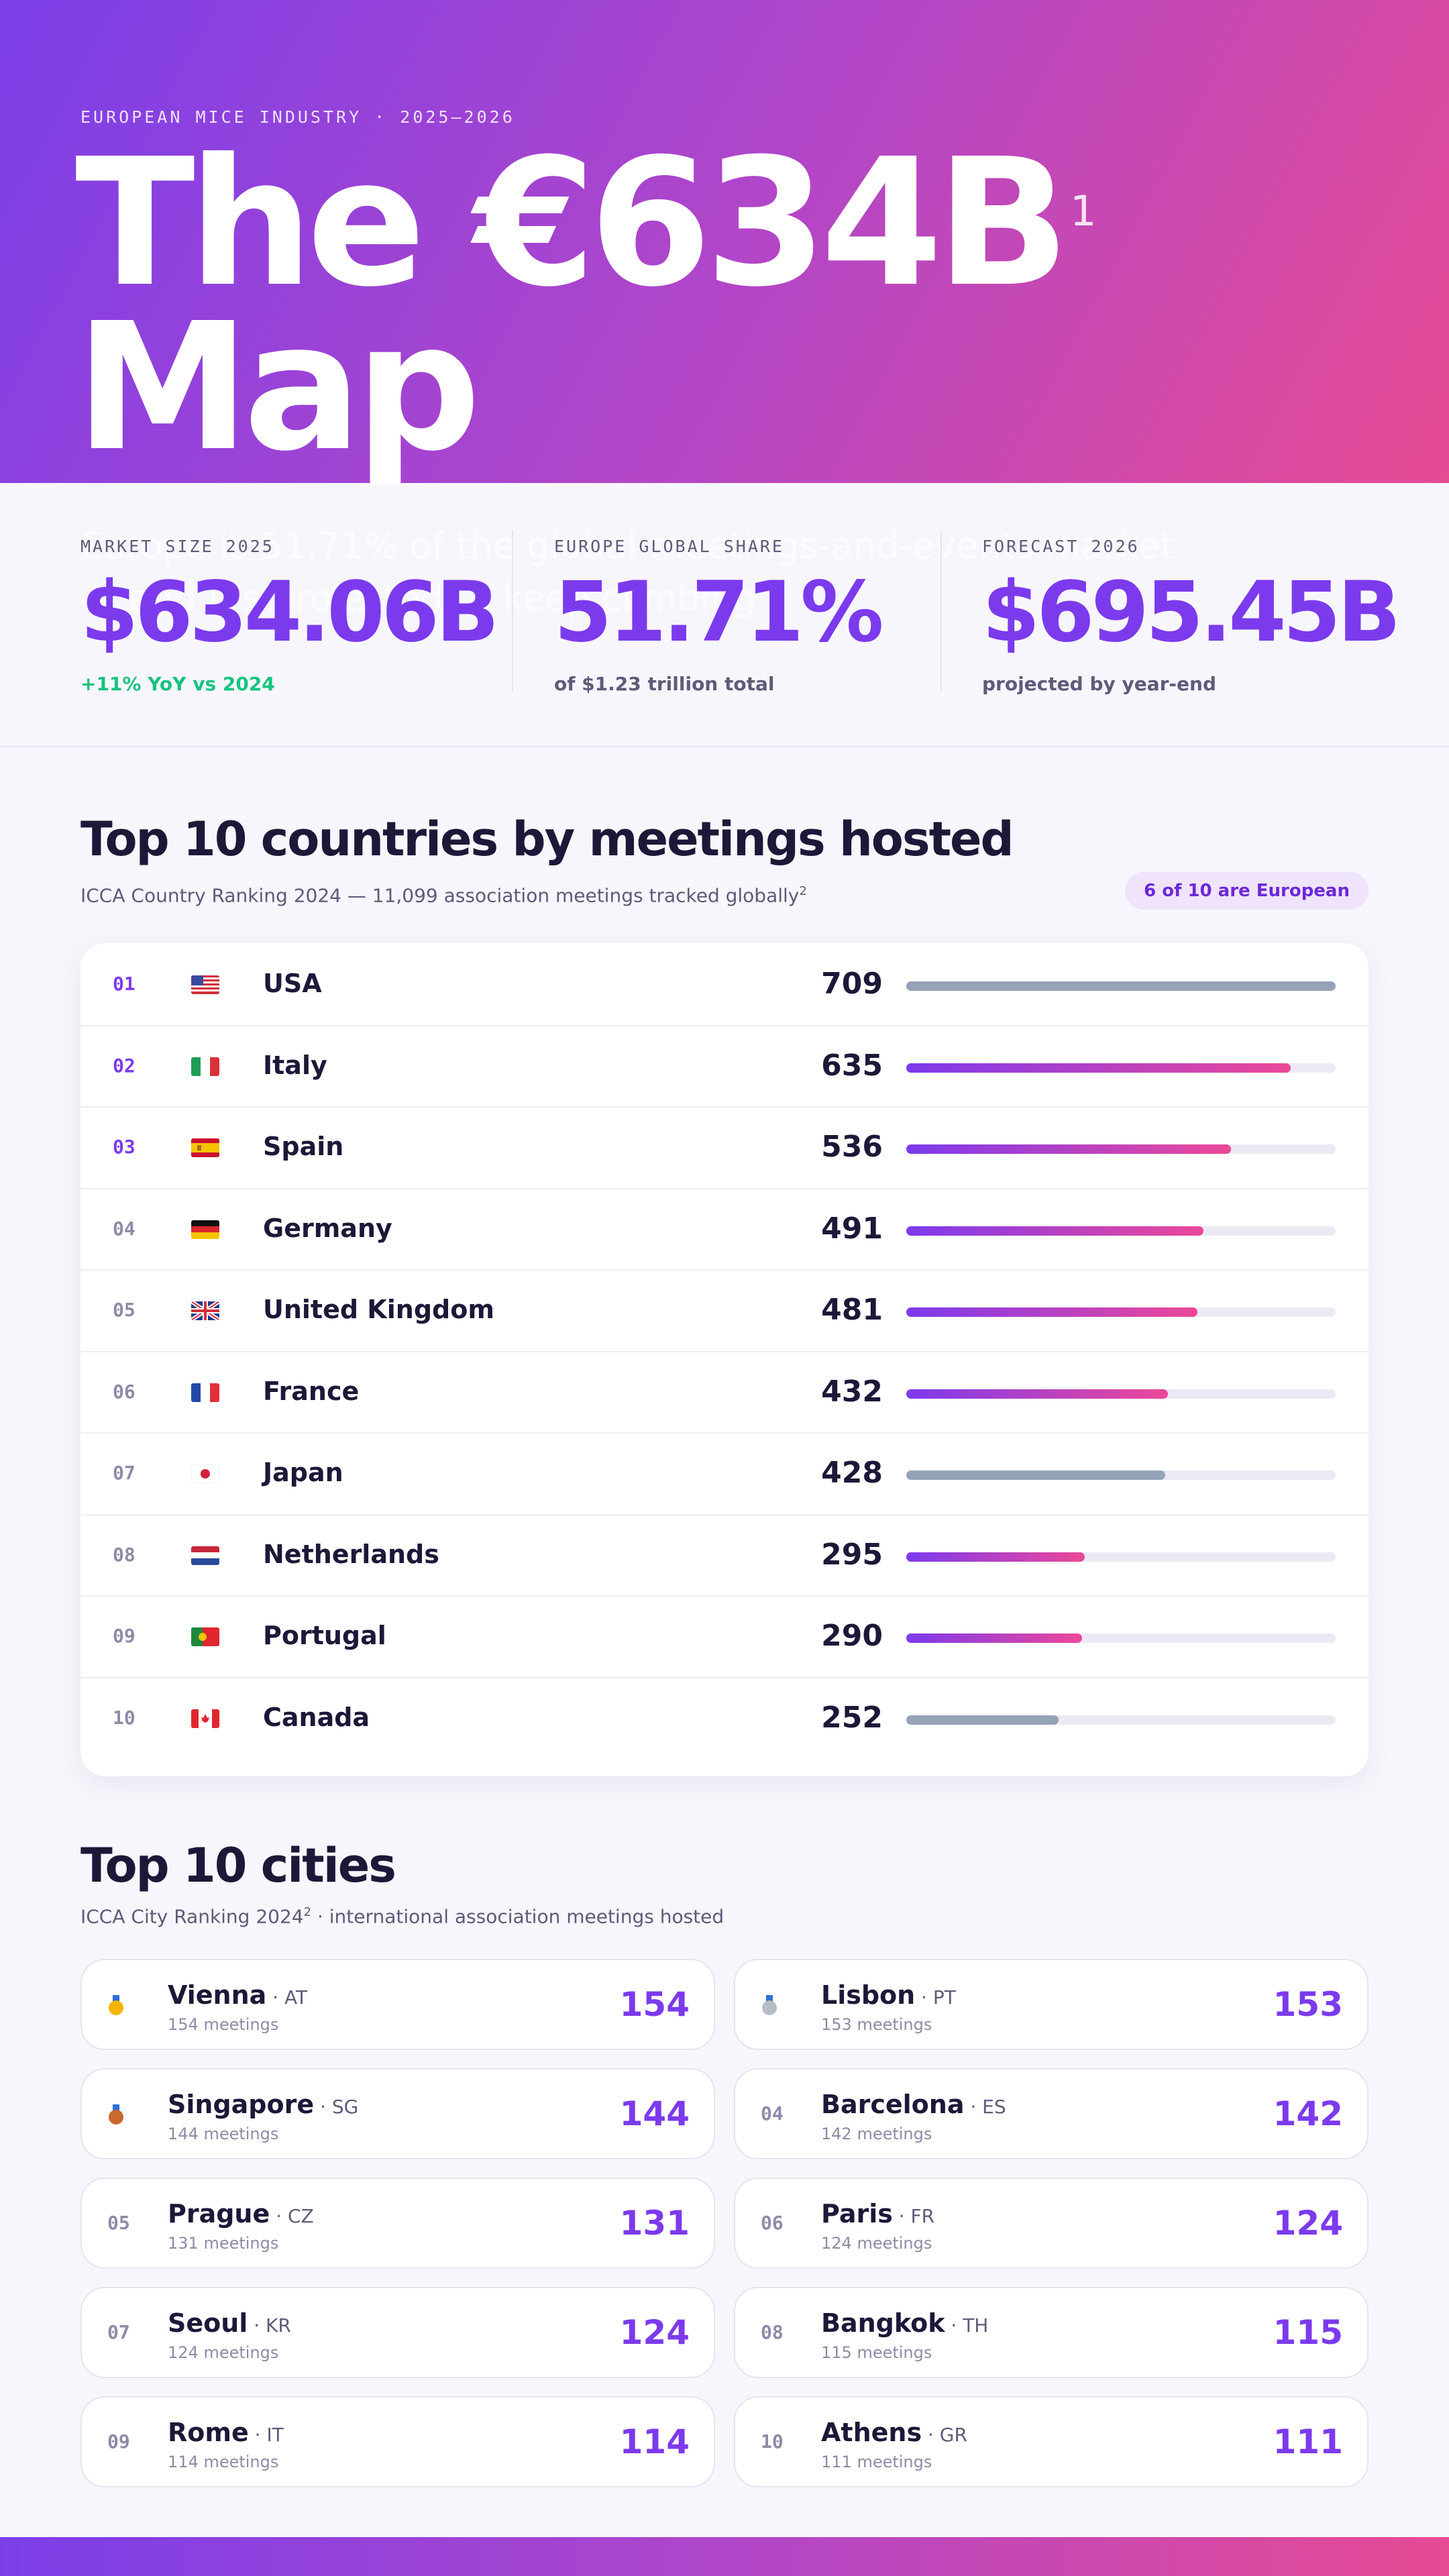 This screenshot has height=2576, width=1449. I want to click on country-meetings-value: 491, so click(852, 1228).